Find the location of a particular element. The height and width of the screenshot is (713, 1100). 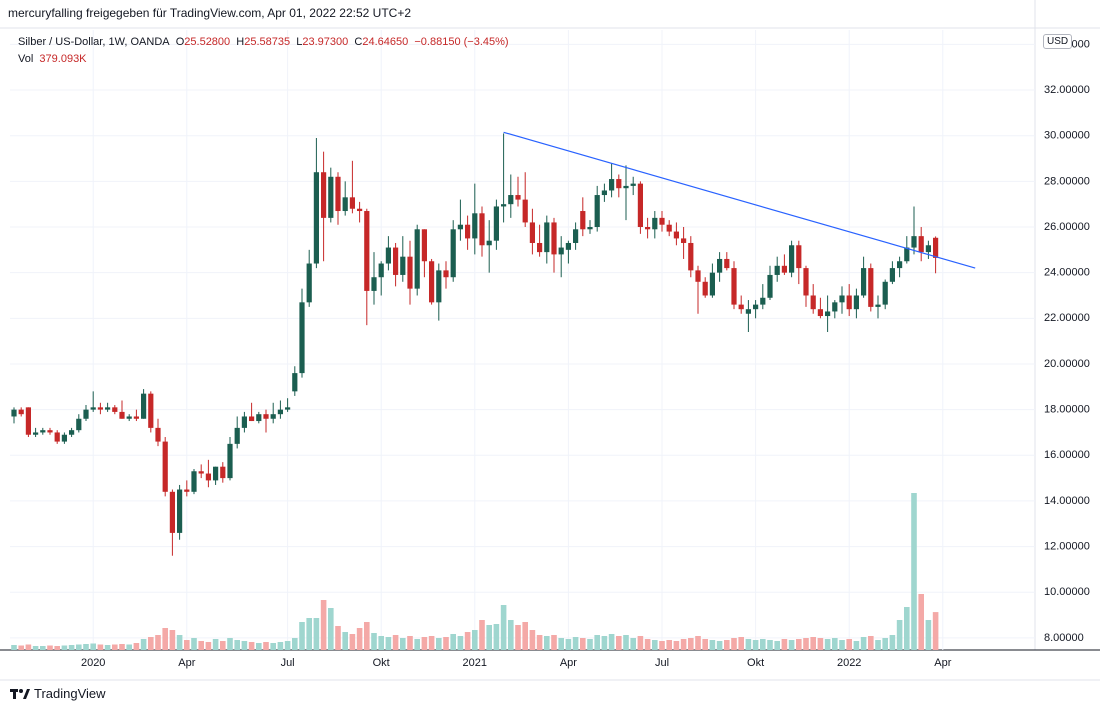

currency-badge: USD is located at coordinates (1058, 41).